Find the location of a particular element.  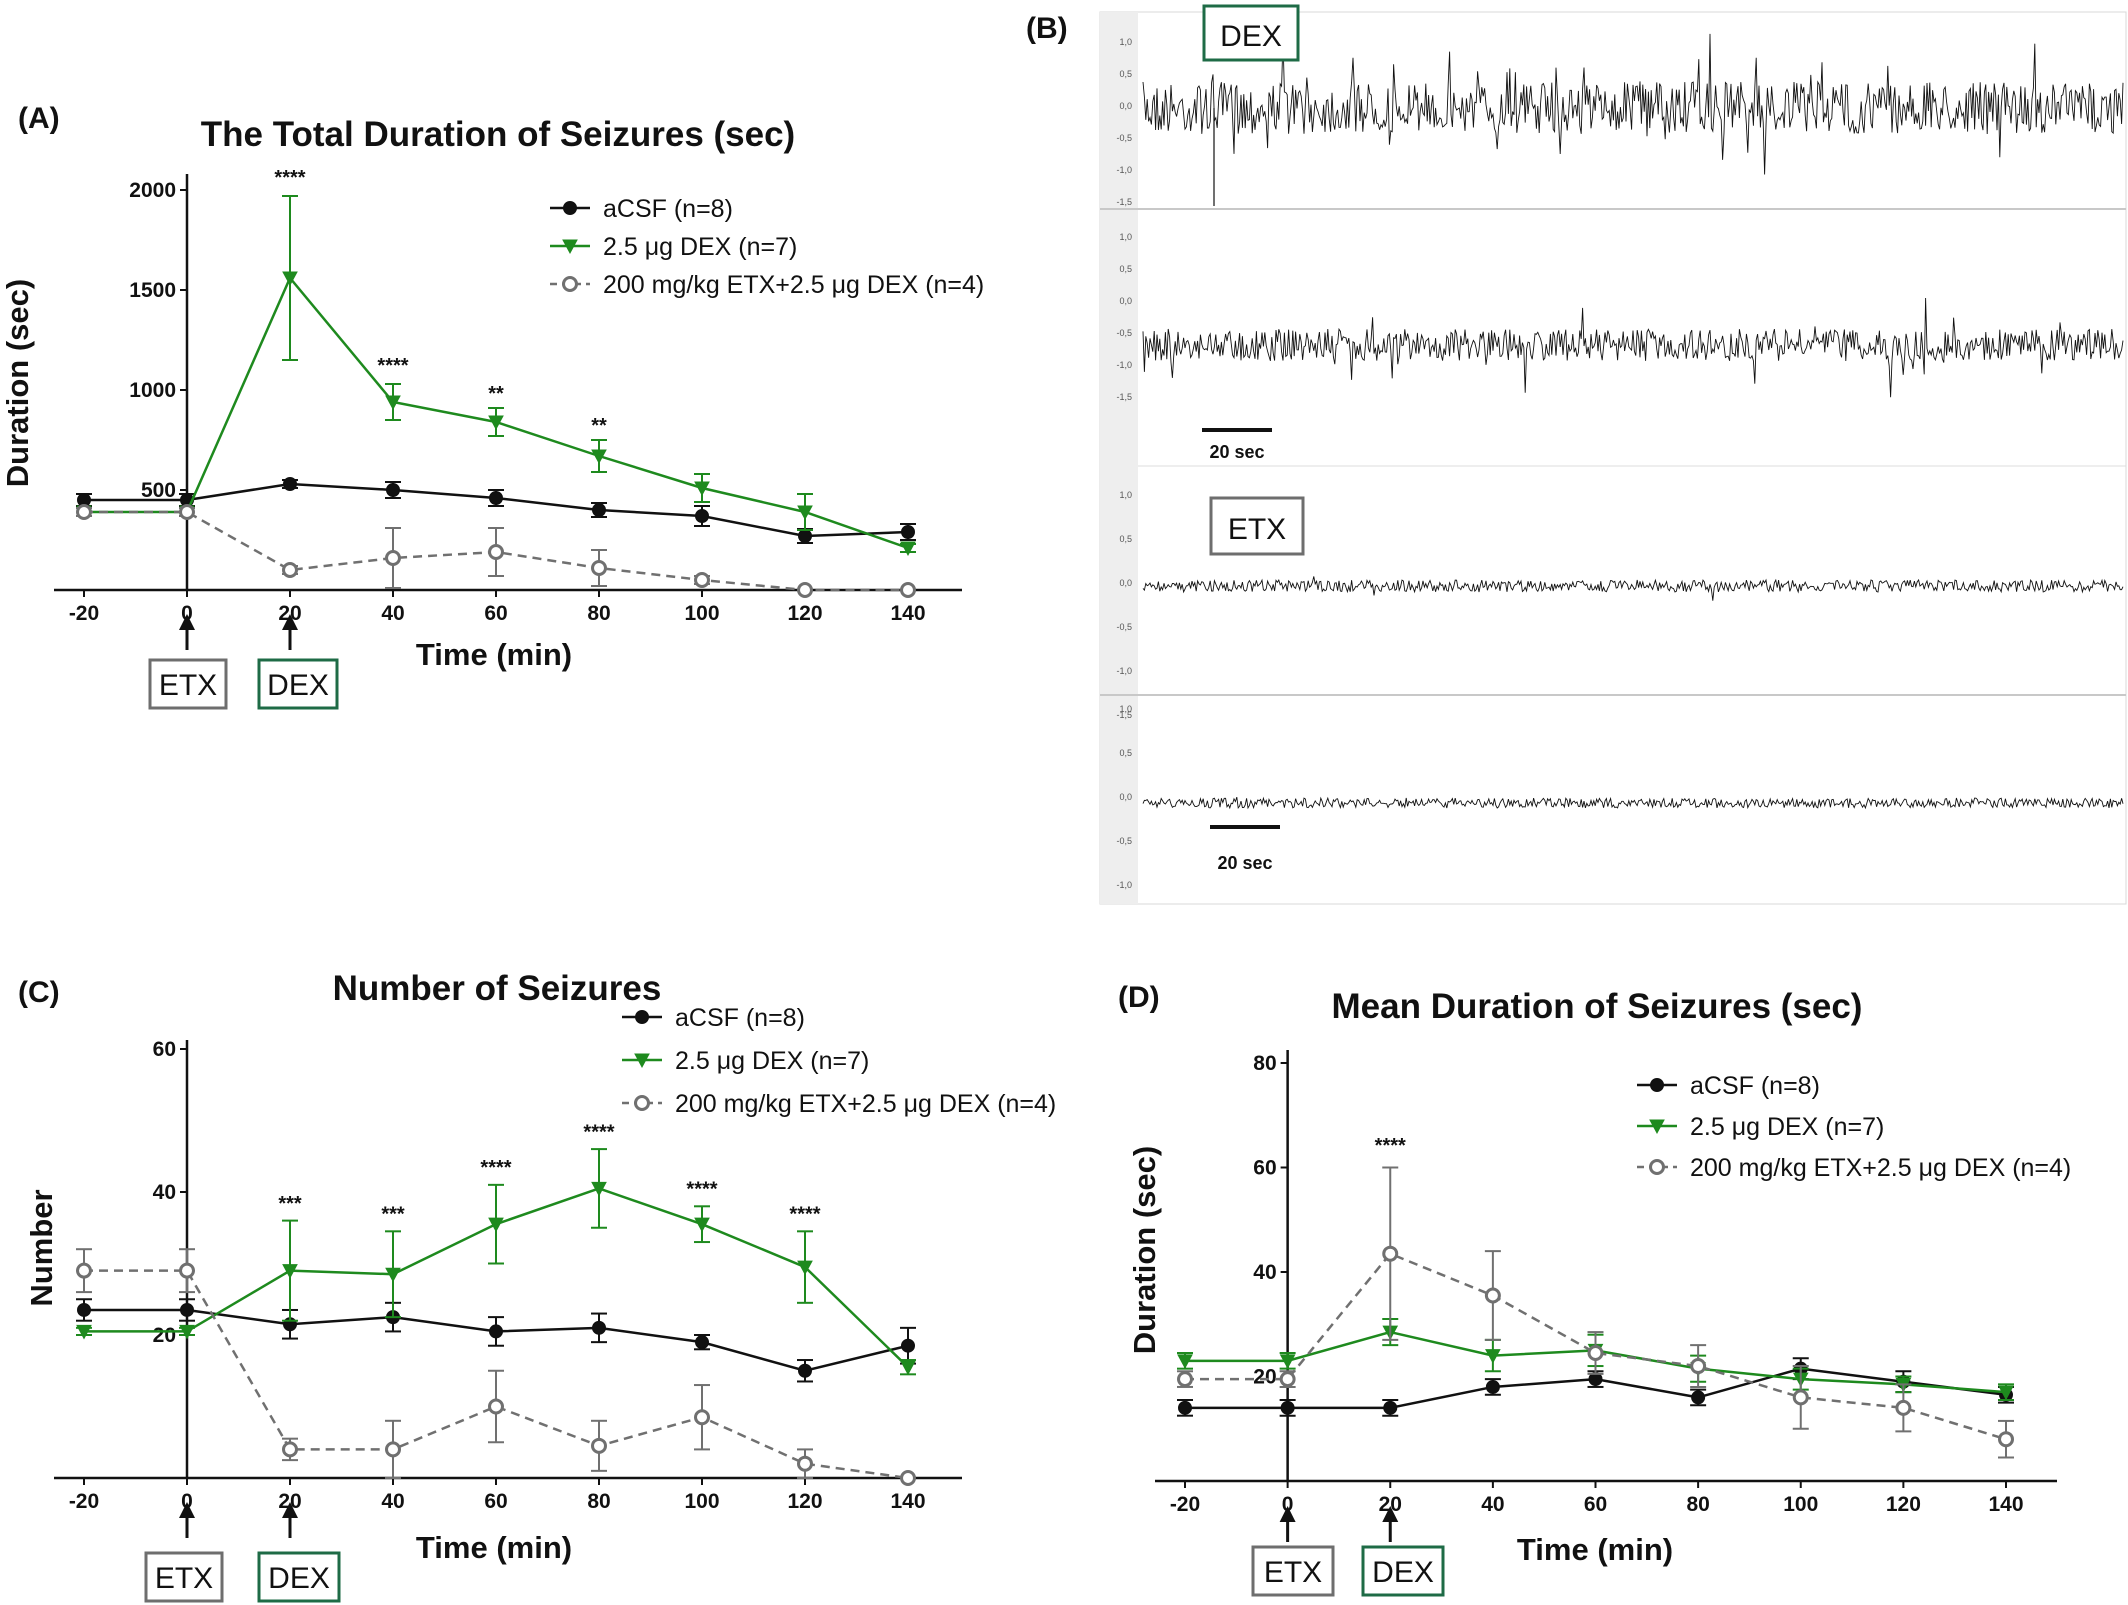

y-axis-label: Duration (sec) is located at coordinates (17, 383).